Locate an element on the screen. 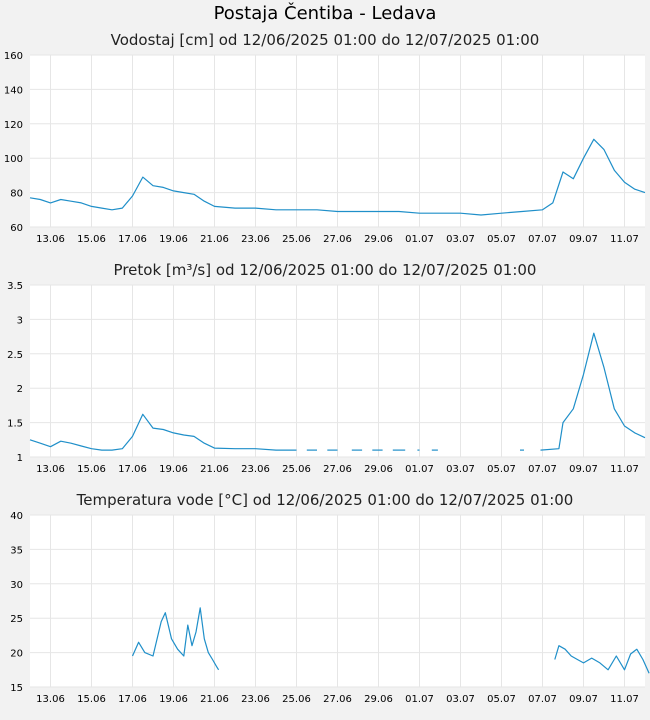 This screenshot has height=720, width=650. y-tick-label: 1 is located at coordinates (20, 458).